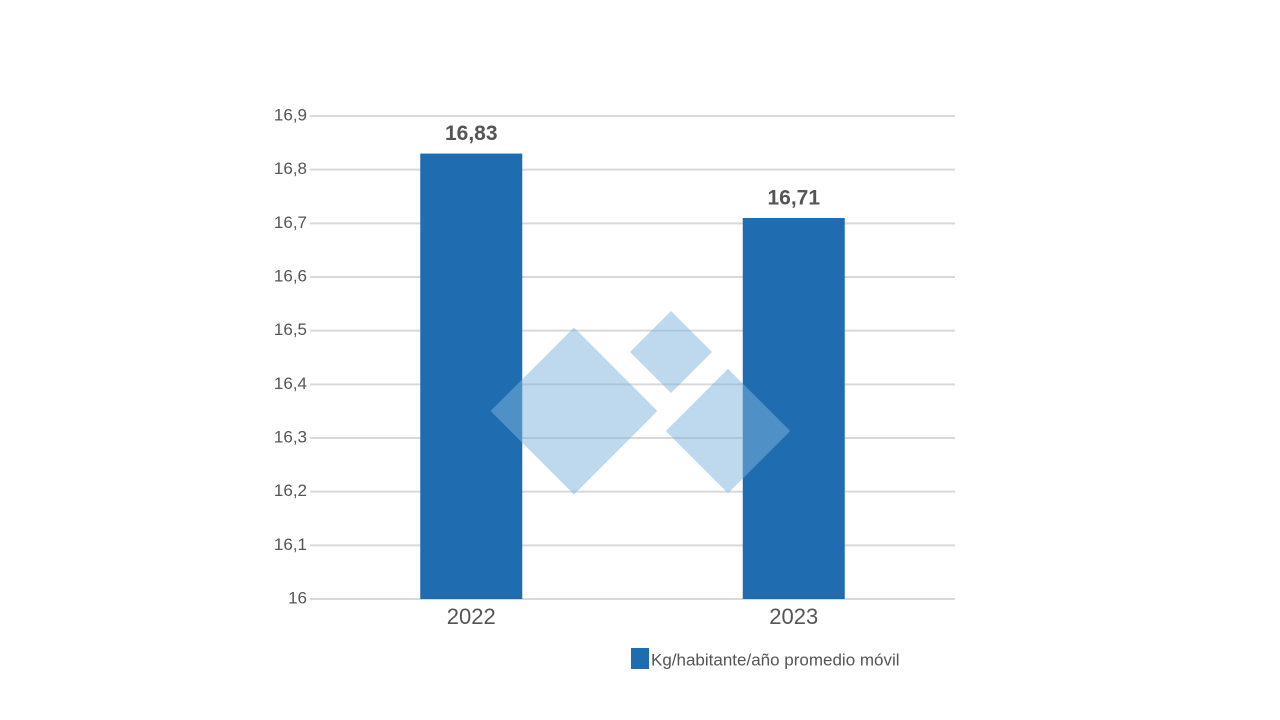 This screenshot has width=1280, height=720. What do you see at coordinates (793, 616) in the screenshot?
I see `x-tick-label: 2023` at bounding box center [793, 616].